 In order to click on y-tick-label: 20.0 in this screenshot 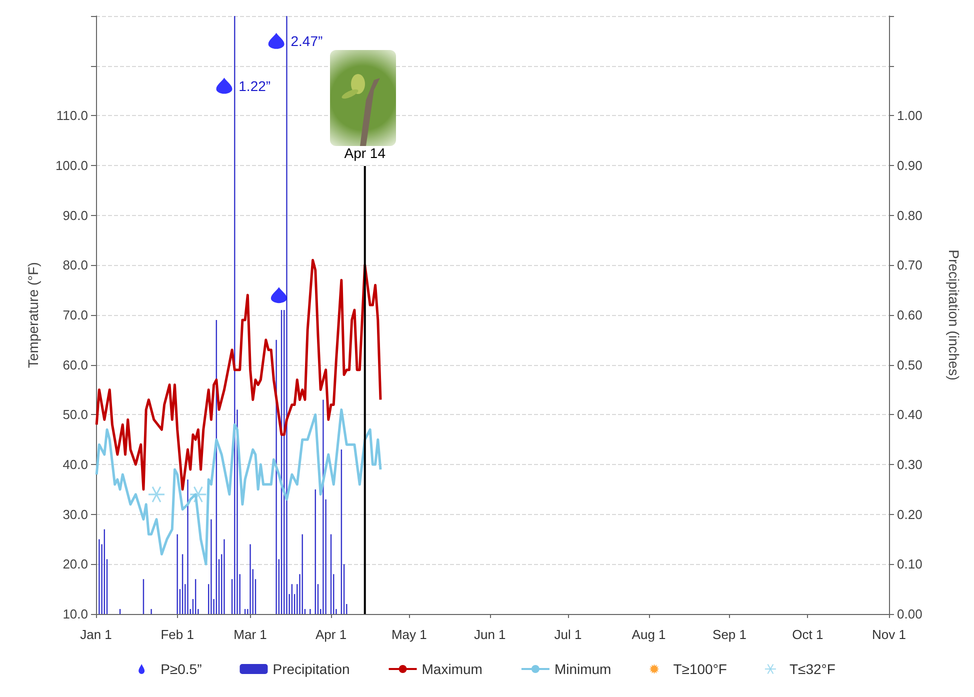, I will do `click(75, 564)`.